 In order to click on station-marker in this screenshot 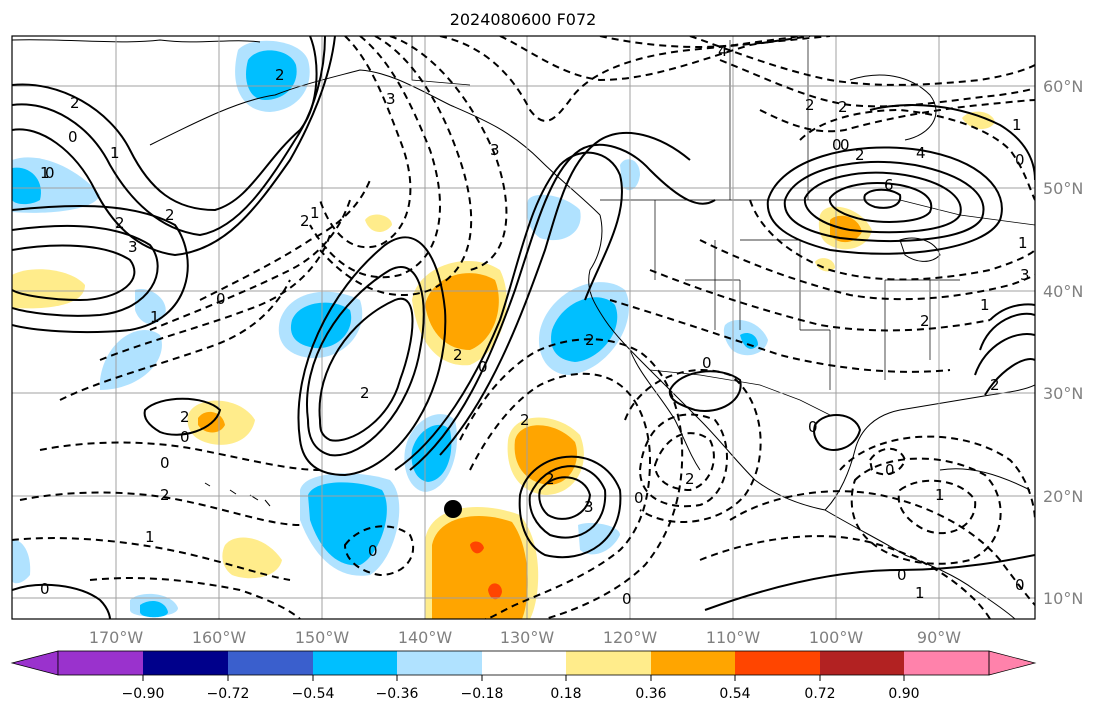, I will do `click(453, 509)`.